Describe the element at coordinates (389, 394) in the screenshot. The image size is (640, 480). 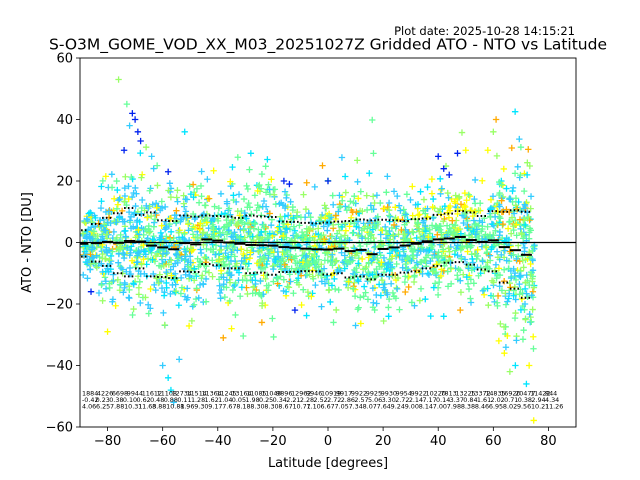
I see `stat-counts-label: 9930` at that location.